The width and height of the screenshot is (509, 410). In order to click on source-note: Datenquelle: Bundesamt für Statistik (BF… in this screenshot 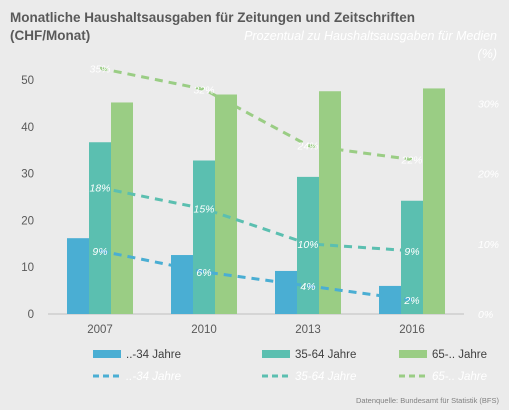, I will do `click(427, 400)`.